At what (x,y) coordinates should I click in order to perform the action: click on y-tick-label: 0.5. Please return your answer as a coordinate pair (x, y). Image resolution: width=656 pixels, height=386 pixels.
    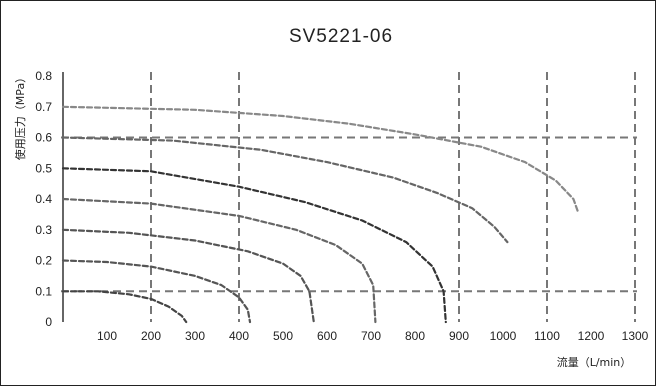
    Looking at the image, I should click on (43, 168).